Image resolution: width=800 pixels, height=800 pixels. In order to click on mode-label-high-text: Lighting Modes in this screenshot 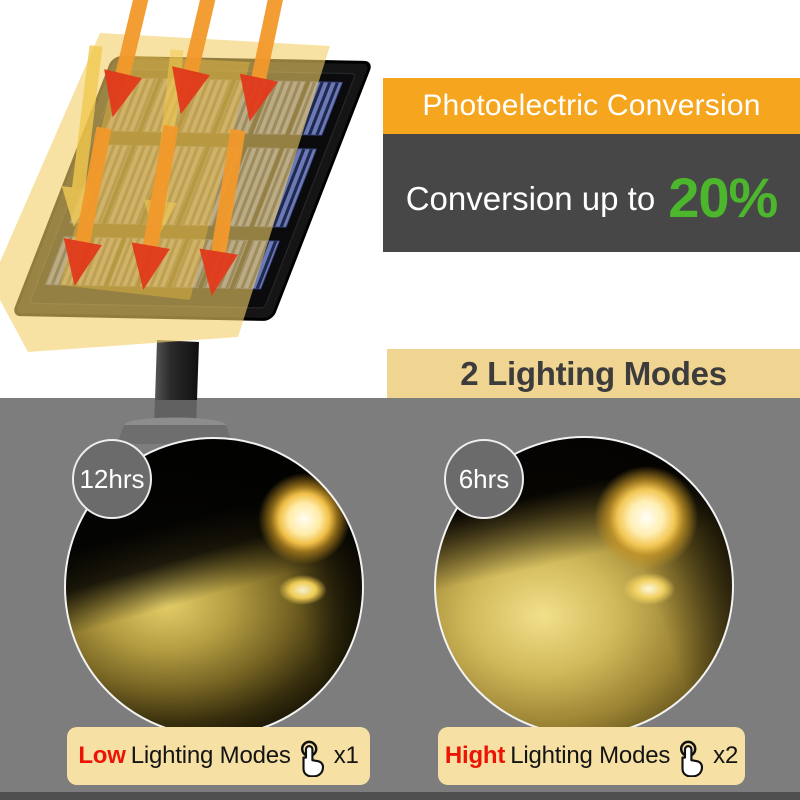, I will do `click(590, 755)`.